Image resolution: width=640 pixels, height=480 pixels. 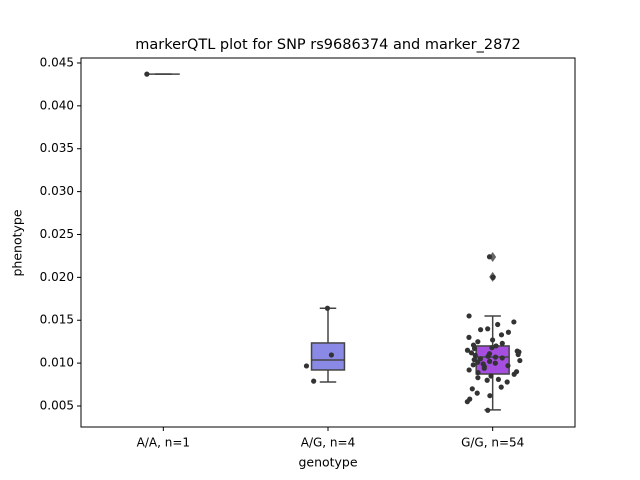 I want to click on x-axis-label: genotype, so click(x=327, y=462).